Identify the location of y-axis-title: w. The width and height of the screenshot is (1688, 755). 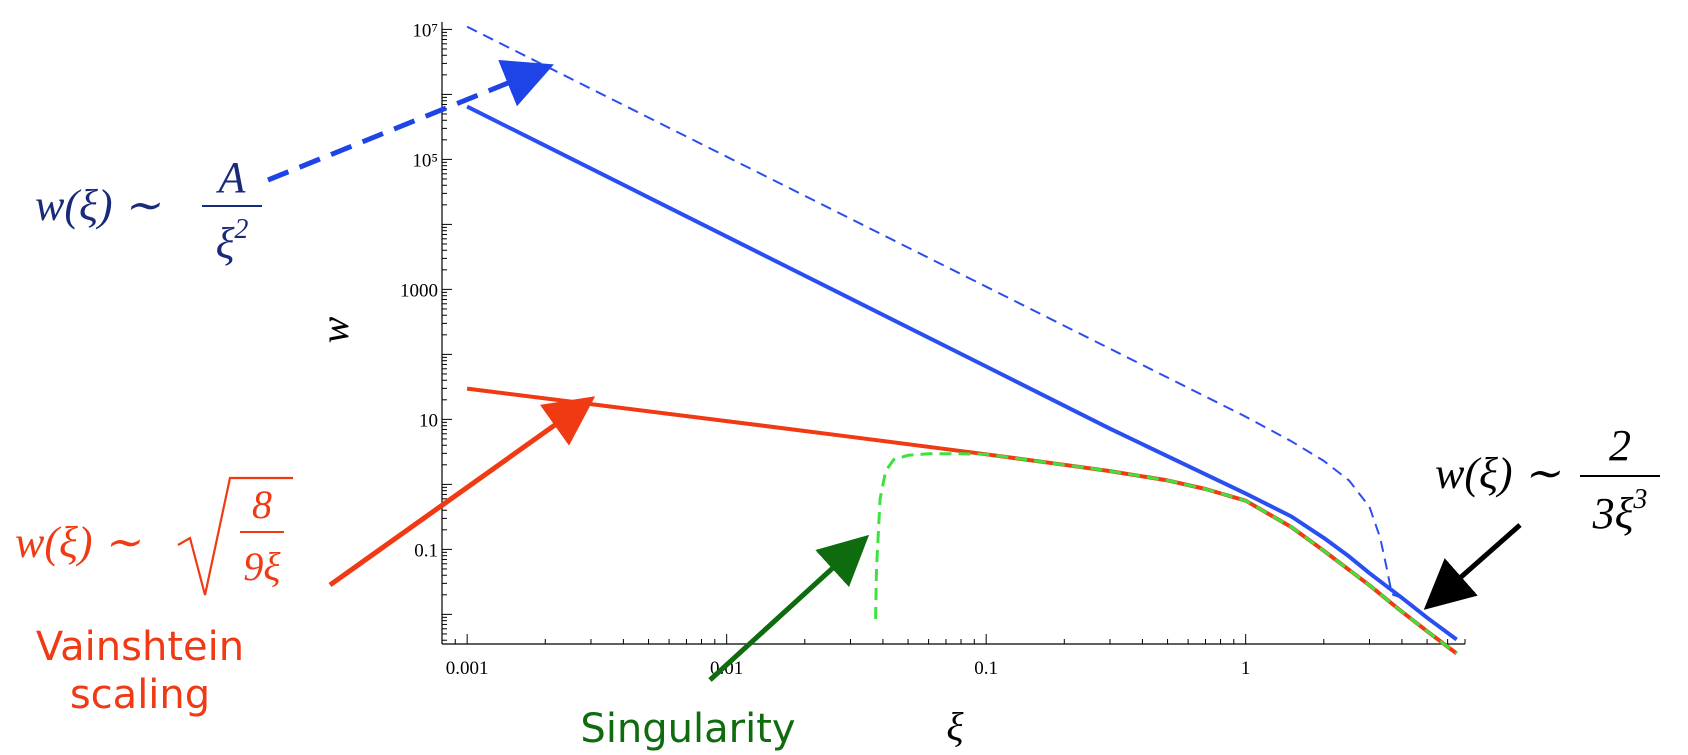
(334, 329).